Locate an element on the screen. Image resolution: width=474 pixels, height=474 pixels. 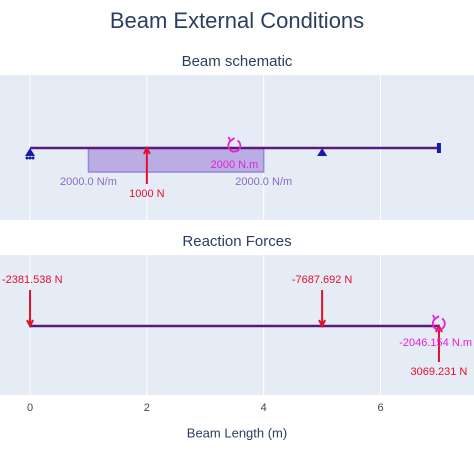
subplot-title: Beam schematic is located at coordinates (237, 61).